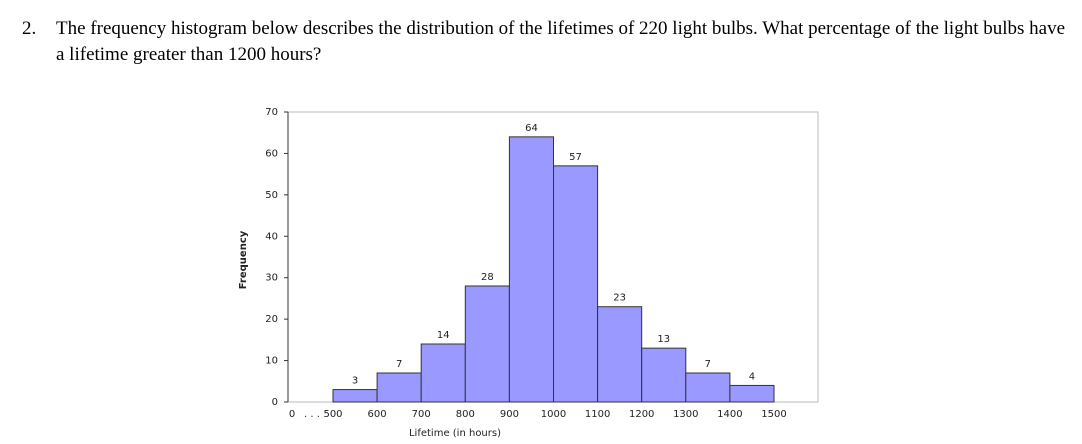 The image size is (1082, 444). What do you see at coordinates (597, 414) in the screenshot?
I see `x-tick-label: 1100` at bounding box center [597, 414].